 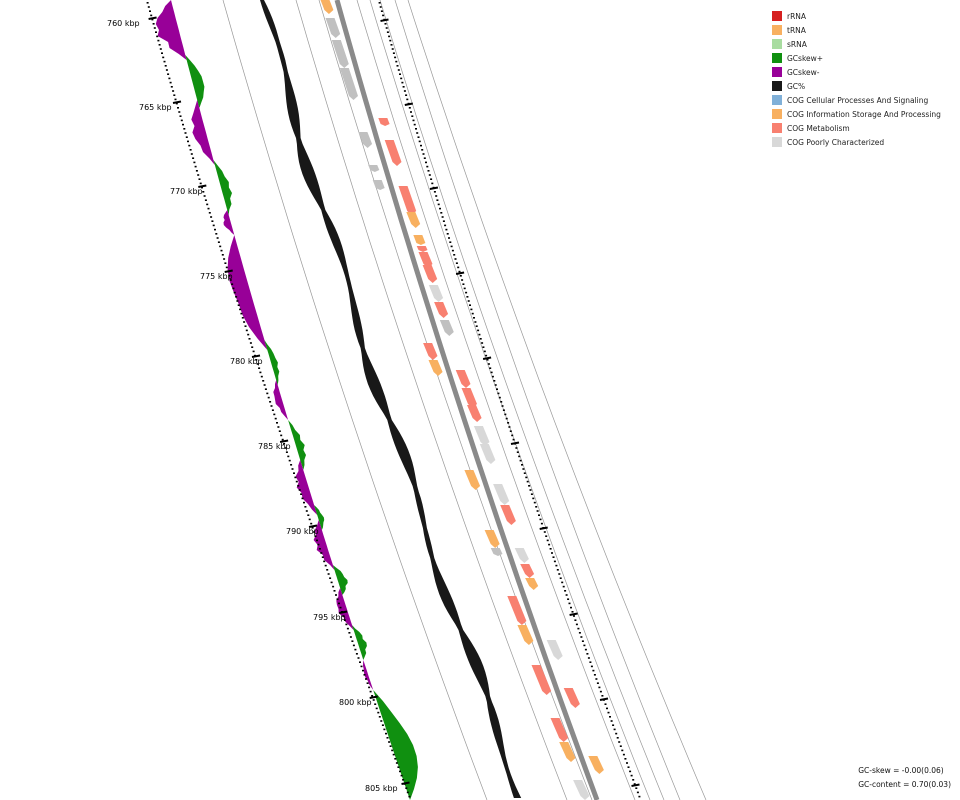 I want to click on legend-item-rrna: rRNA, so click(x=856, y=16).